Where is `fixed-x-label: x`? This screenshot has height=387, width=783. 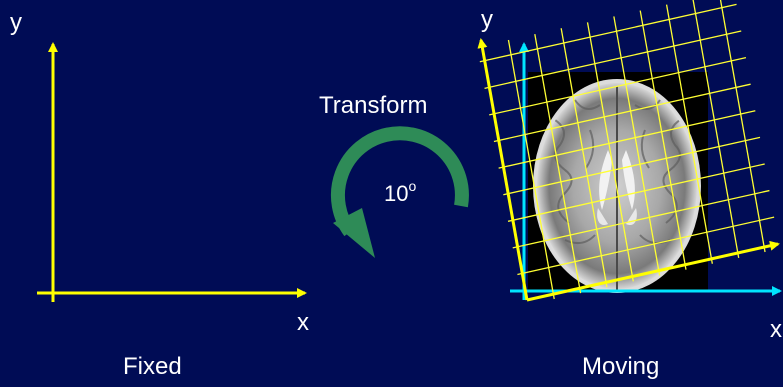
fixed-x-label: x is located at coordinates (303, 322).